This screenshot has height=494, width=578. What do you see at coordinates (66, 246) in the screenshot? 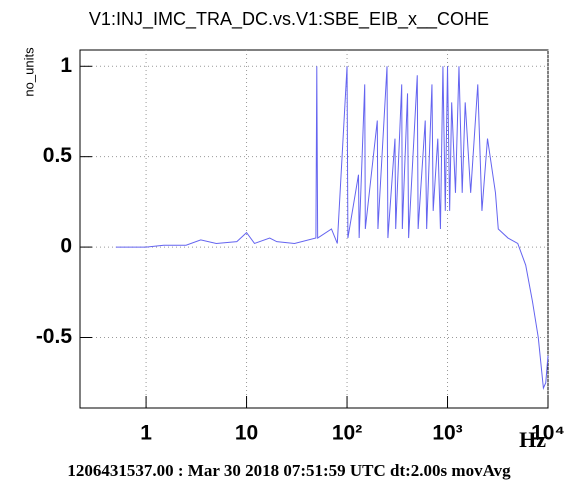
I see `y-tick-label: 0` at bounding box center [66, 246].